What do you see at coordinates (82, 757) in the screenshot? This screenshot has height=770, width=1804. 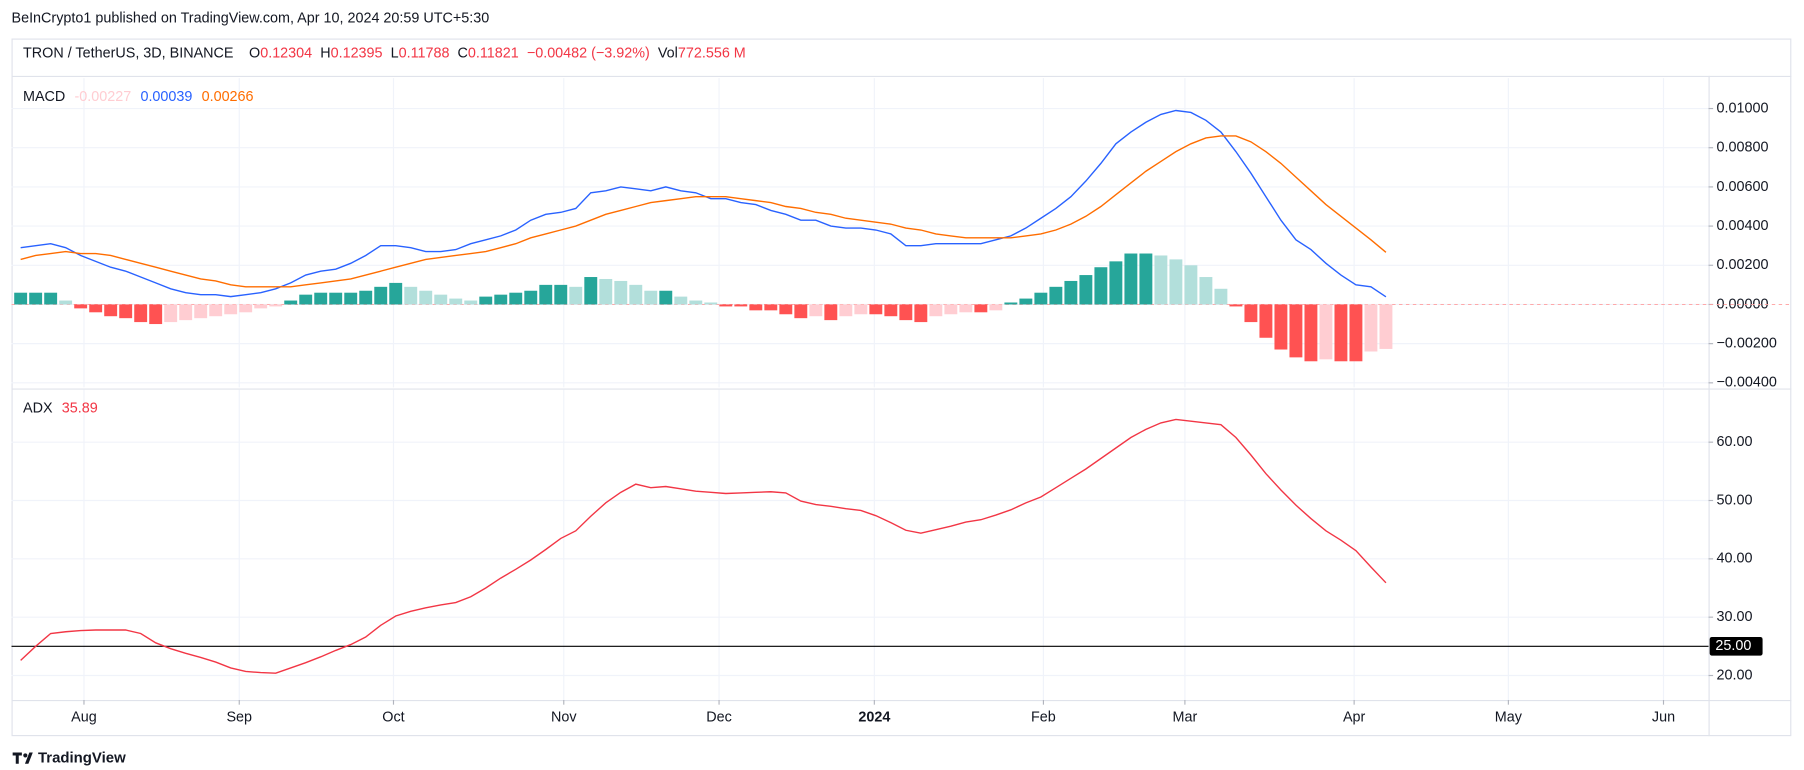 I see `brand: TradingView` at bounding box center [82, 757].